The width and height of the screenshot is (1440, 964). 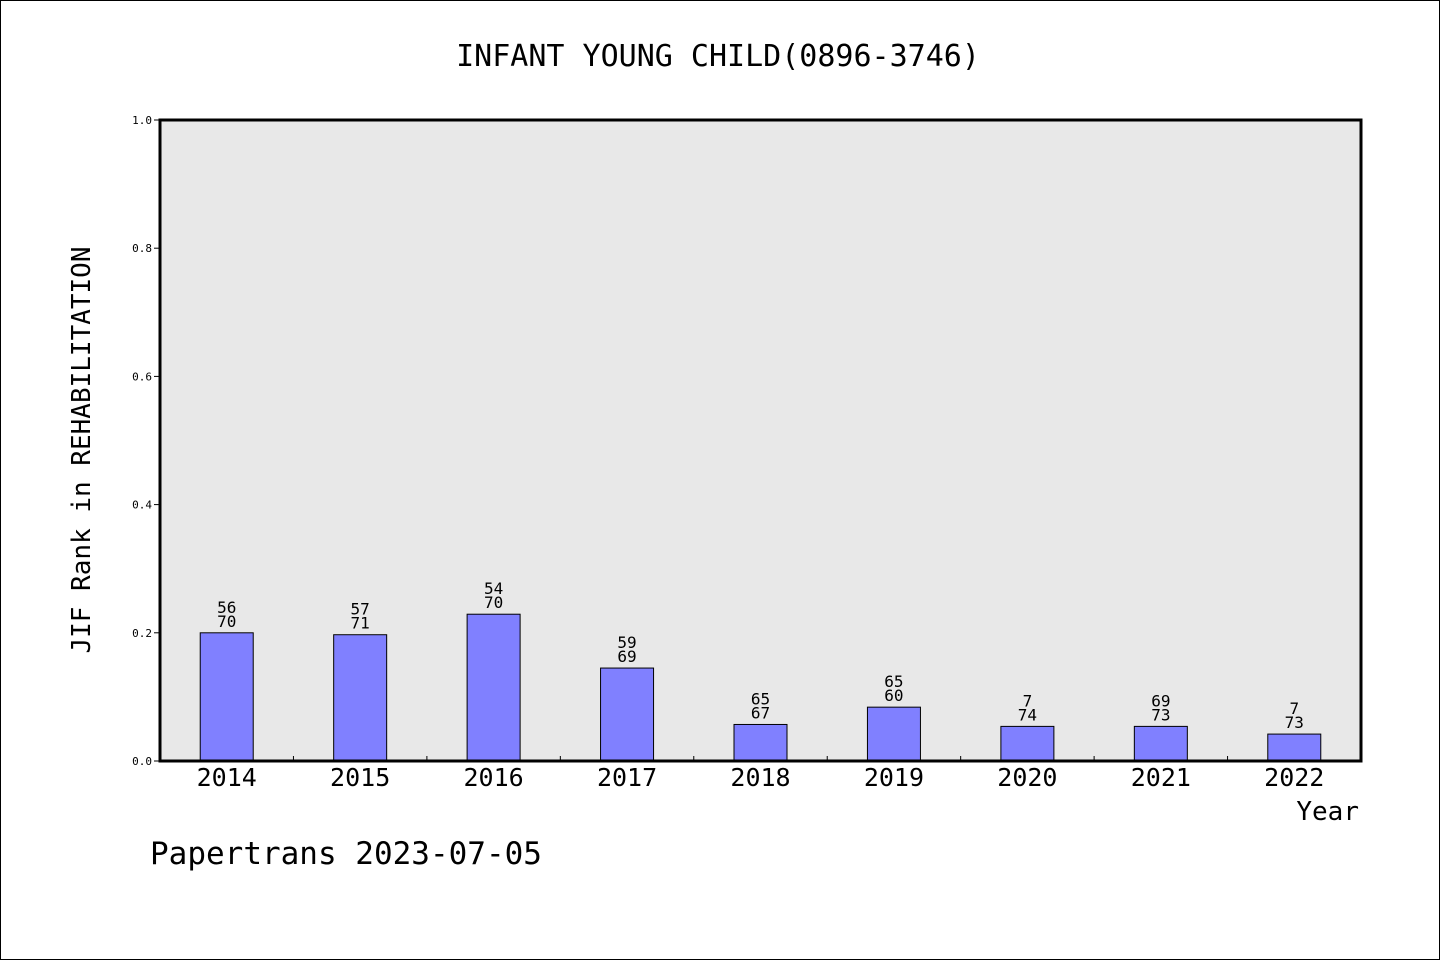 What do you see at coordinates (493, 687) in the screenshot?
I see `bar-2016` at bounding box center [493, 687].